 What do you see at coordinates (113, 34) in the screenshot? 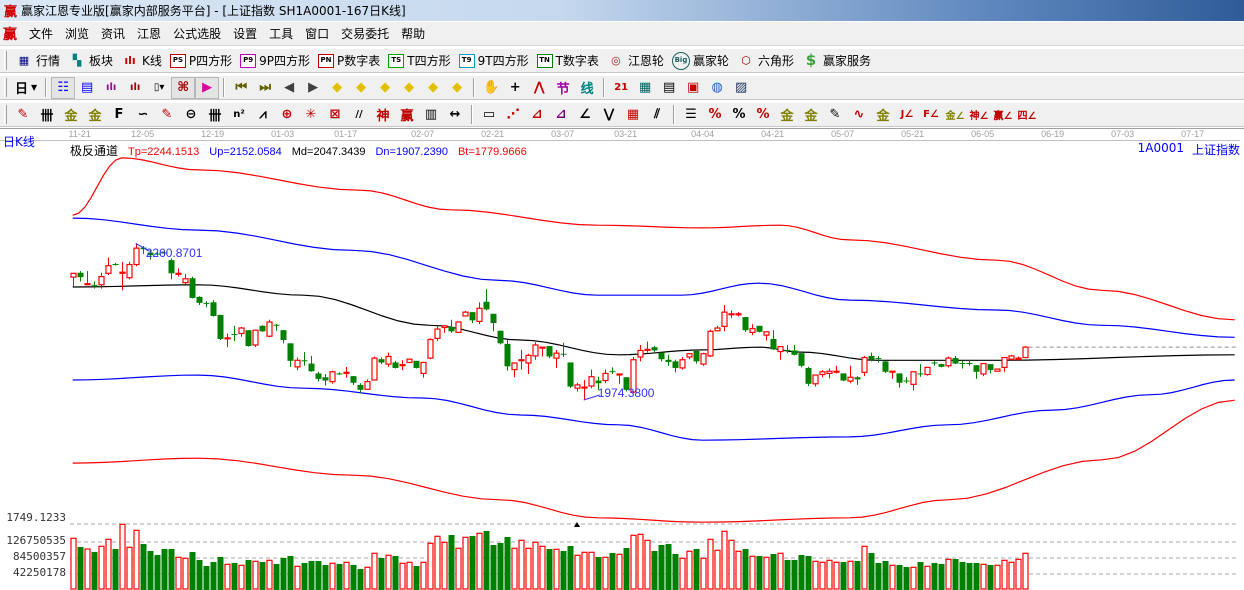
I see `menu-news: 资讯` at bounding box center [113, 34].